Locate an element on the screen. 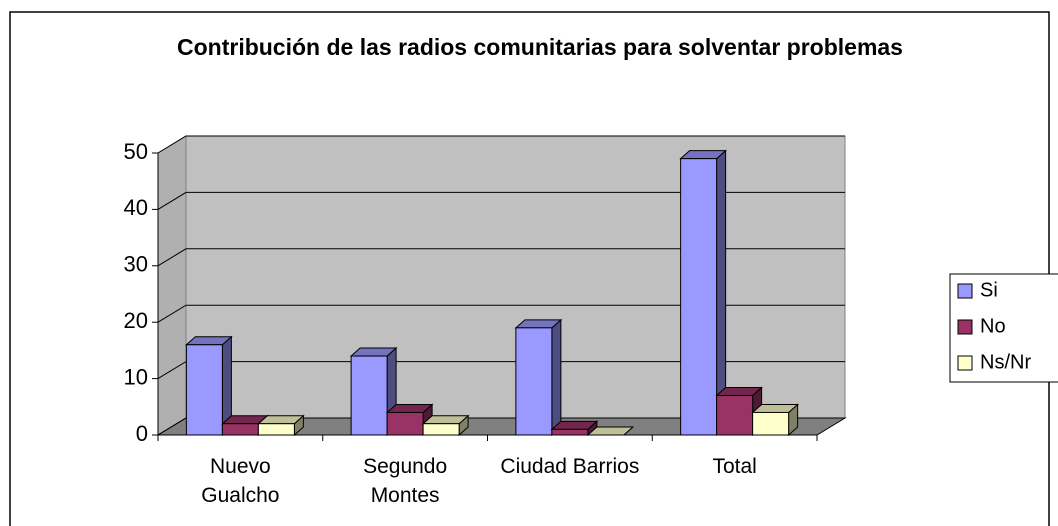  bar-side is located at coordinates (556, 377).